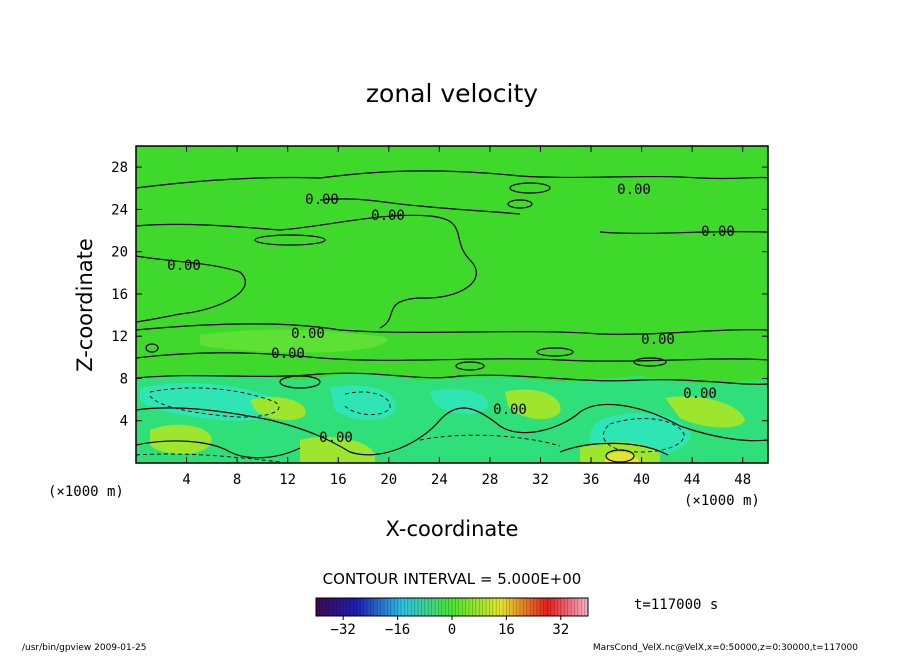  What do you see at coordinates (397, 630) in the screenshot?
I see `colorbar-tick-label: −16` at bounding box center [397, 630].